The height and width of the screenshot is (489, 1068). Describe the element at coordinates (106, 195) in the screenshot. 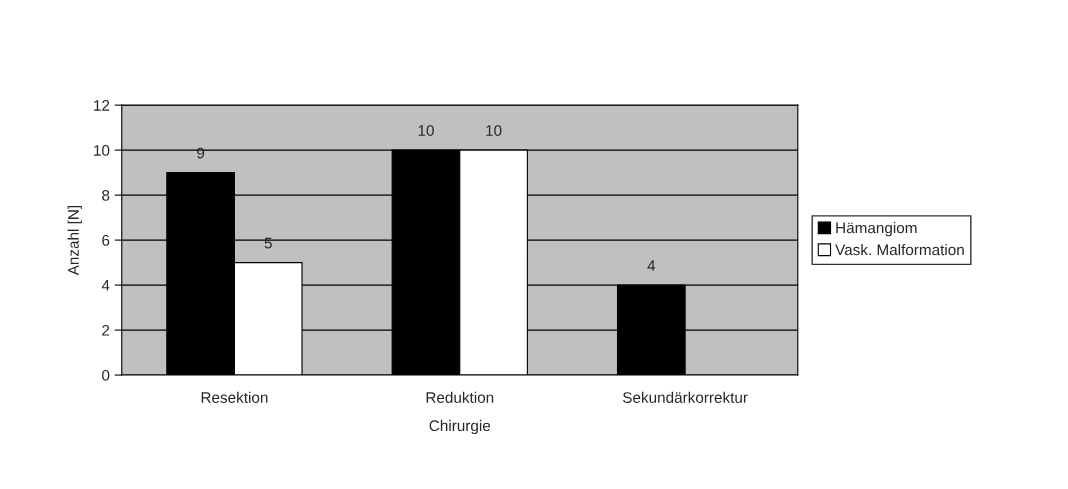

I see `y-tick-label: 8` at that location.